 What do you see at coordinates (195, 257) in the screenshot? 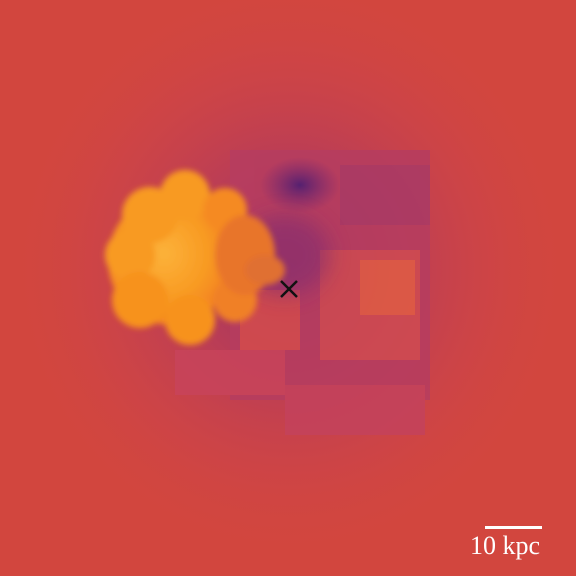
I see `hot-gas-bubble` at bounding box center [195, 257].